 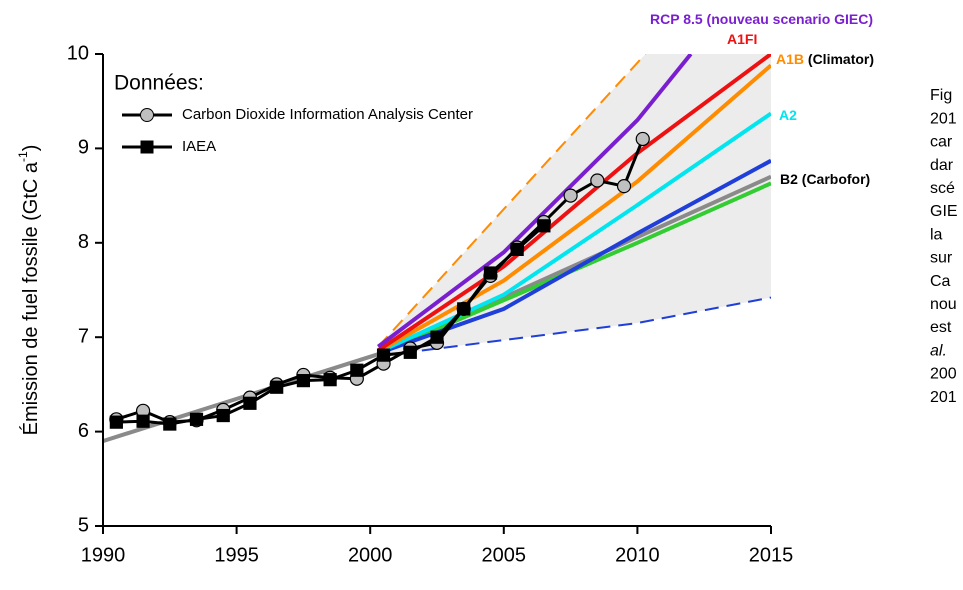 I want to click on scenario-label-part: A1B, so click(x=790, y=59).